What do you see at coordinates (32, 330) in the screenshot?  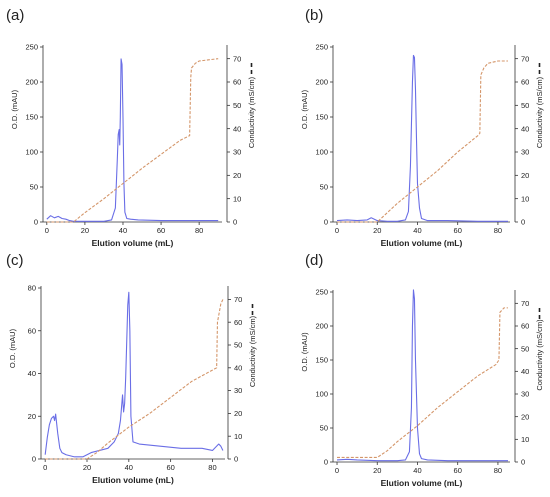 I see `left-y-tick-label: 60` at bounding box center [32, 330].